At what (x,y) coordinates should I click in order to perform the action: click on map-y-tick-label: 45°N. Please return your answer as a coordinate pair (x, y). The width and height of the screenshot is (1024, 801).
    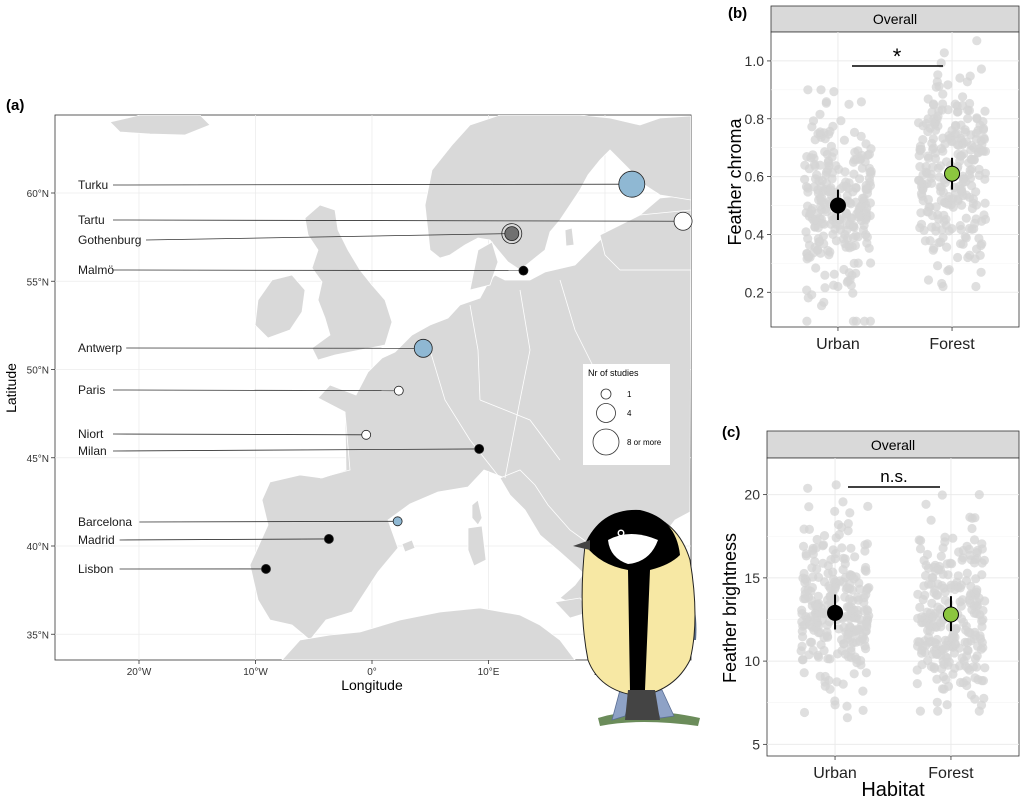
    Looking at the image, I should click on (38, 459).